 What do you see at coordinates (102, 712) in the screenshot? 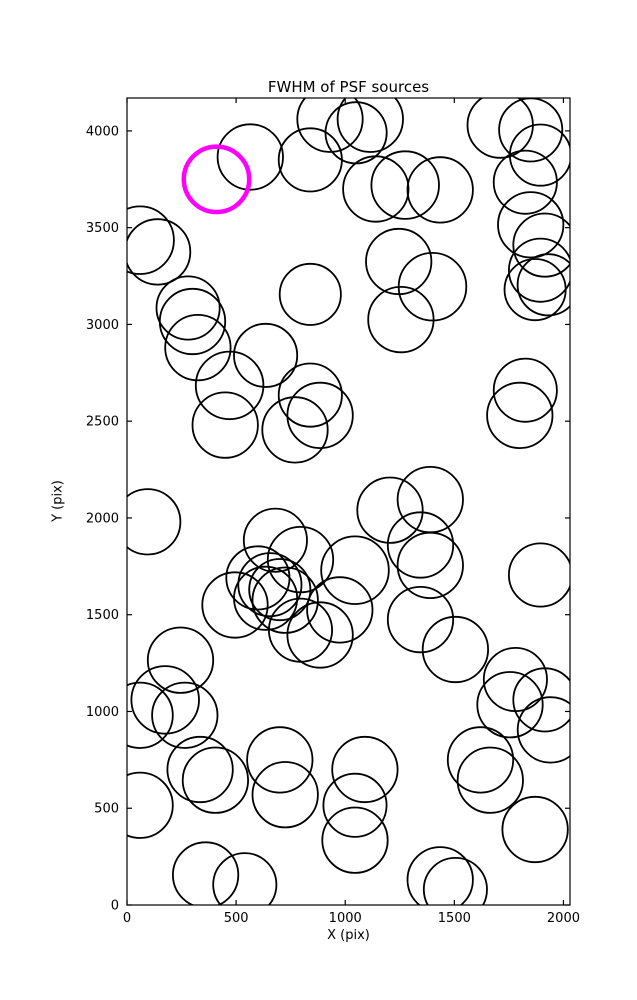
I see `y-tick-label: 1000` at bounding box center [102, 712].